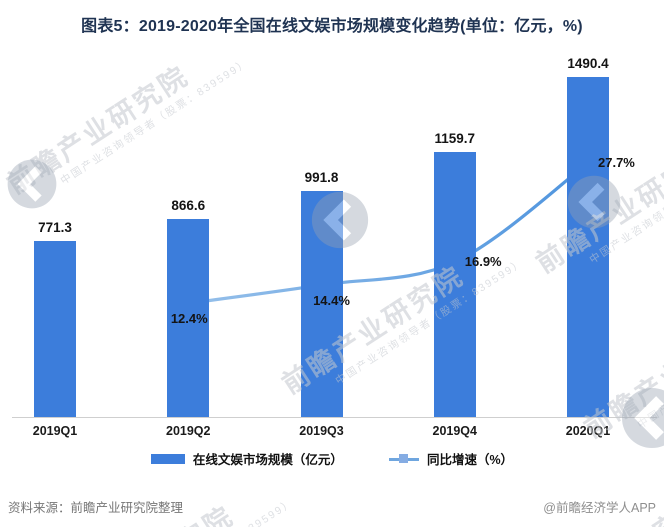  I want to click on bar-value-label: 866.6, so click(188, 206).